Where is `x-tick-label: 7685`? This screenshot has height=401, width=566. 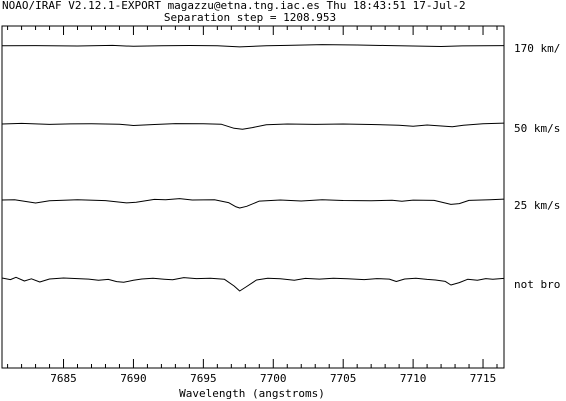
x-tick-label: 7685 is located at coordinates (63, 378).